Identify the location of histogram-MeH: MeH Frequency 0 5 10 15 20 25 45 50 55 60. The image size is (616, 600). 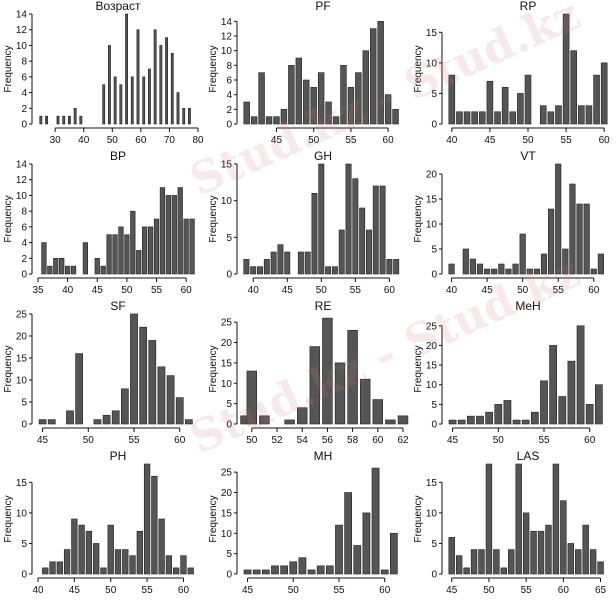
(508, 373).